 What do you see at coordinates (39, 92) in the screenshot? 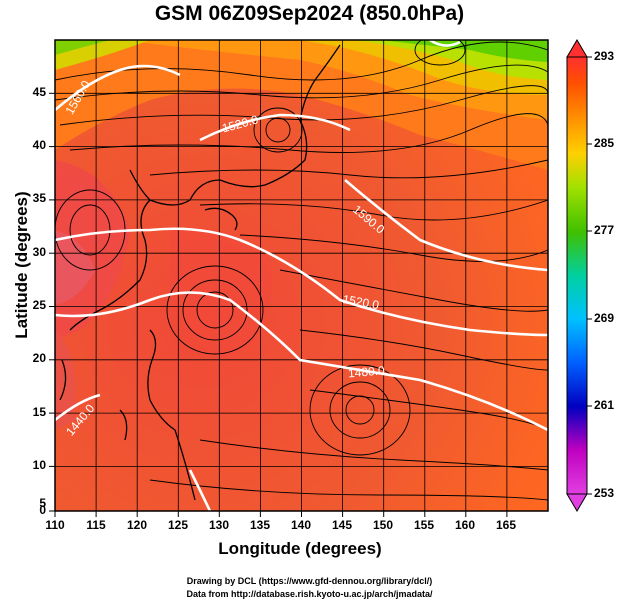
I see `y-tick-label: 45` at bounding box center [39, 92].